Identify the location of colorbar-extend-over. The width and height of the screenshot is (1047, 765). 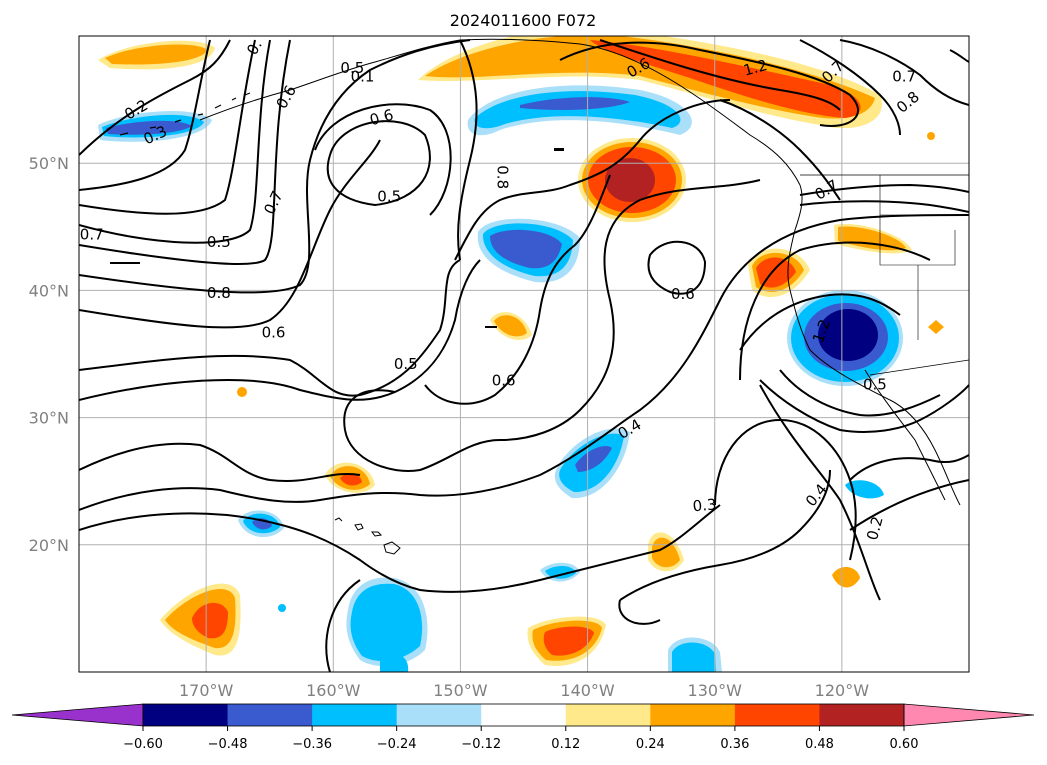
(969, 715).